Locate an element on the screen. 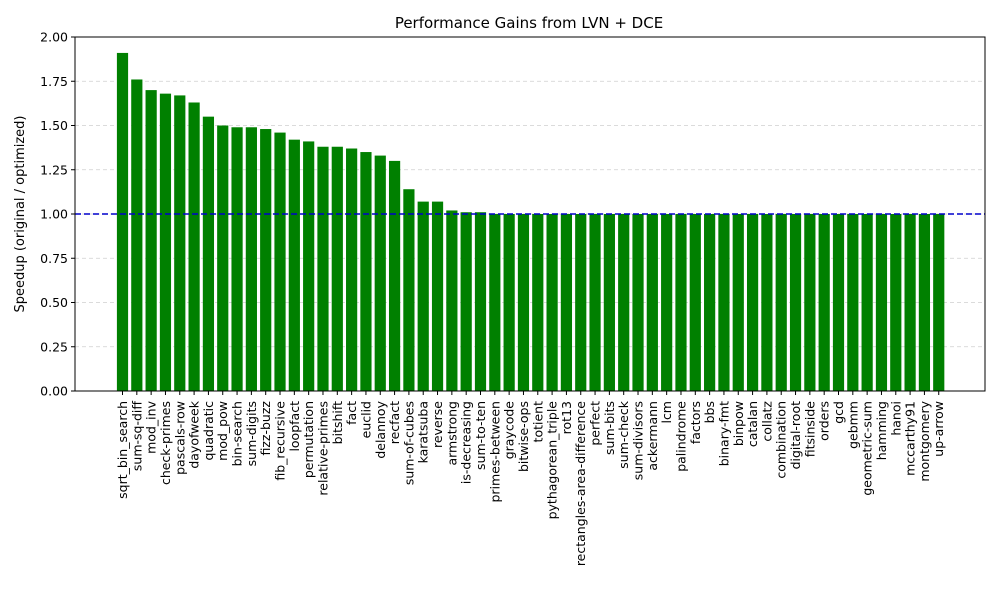 Image resolution: width=1000 pixels, height=600 pixels. bar-bin-search is located at coordinates (237, 259).